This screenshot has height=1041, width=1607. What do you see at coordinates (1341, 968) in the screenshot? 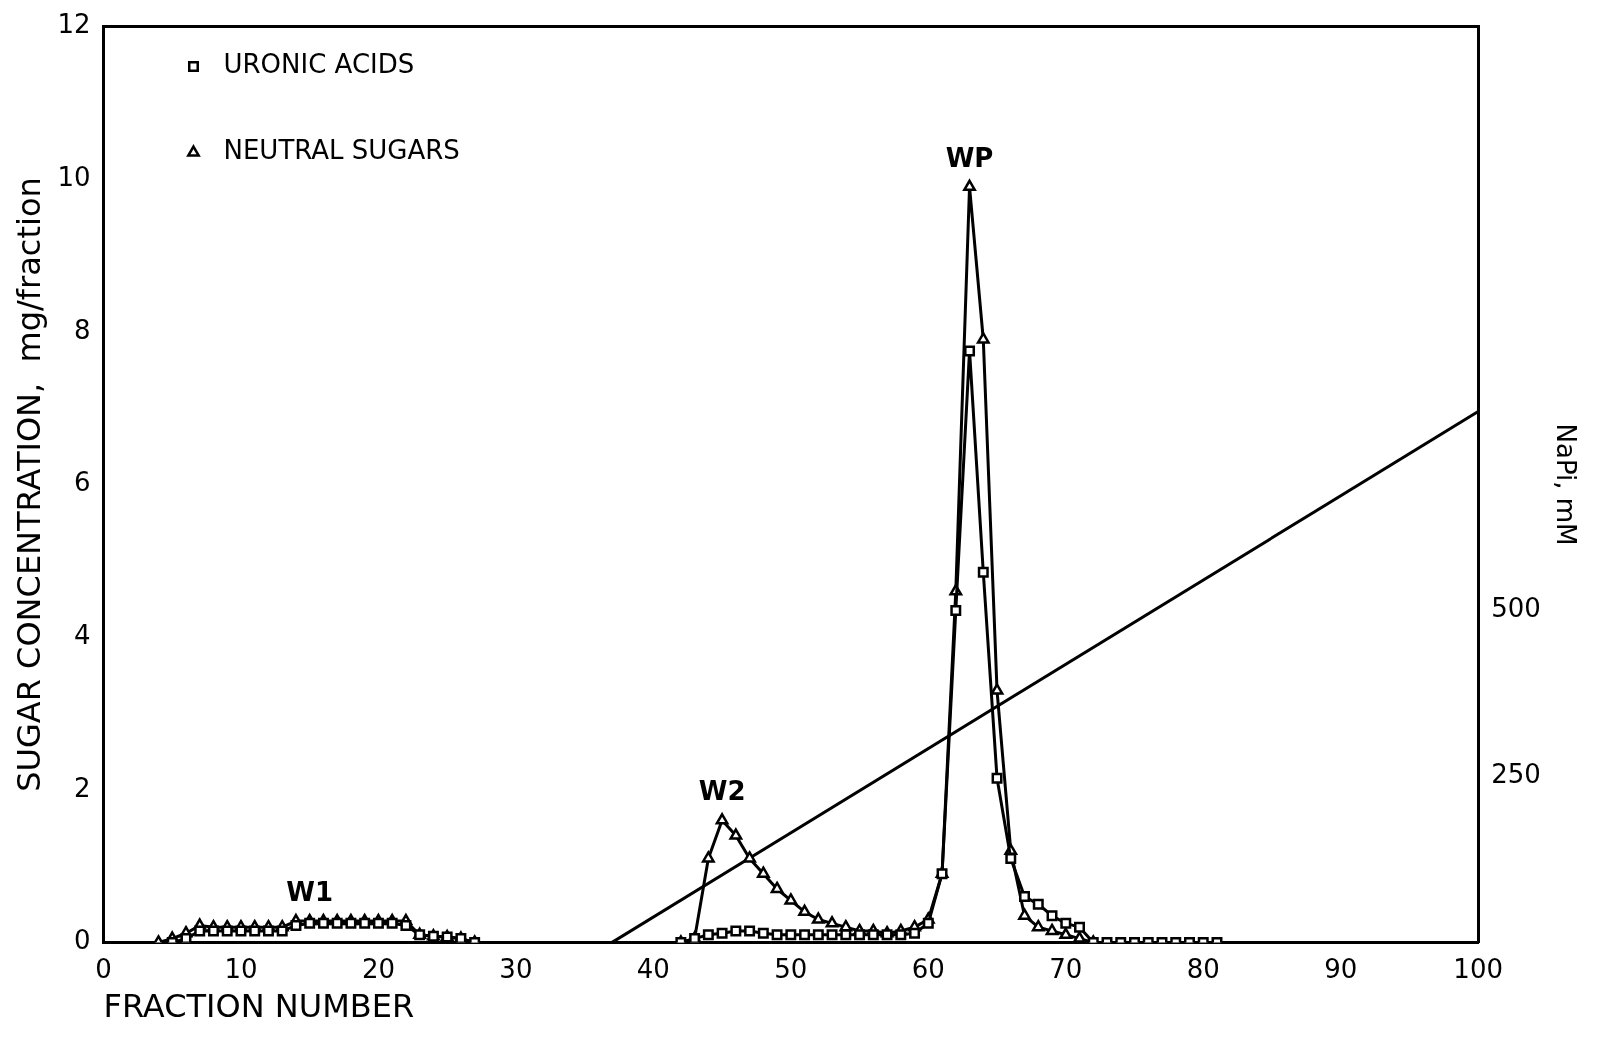
I see `x-tick-label: 90` at bounding box center [1341, 968].